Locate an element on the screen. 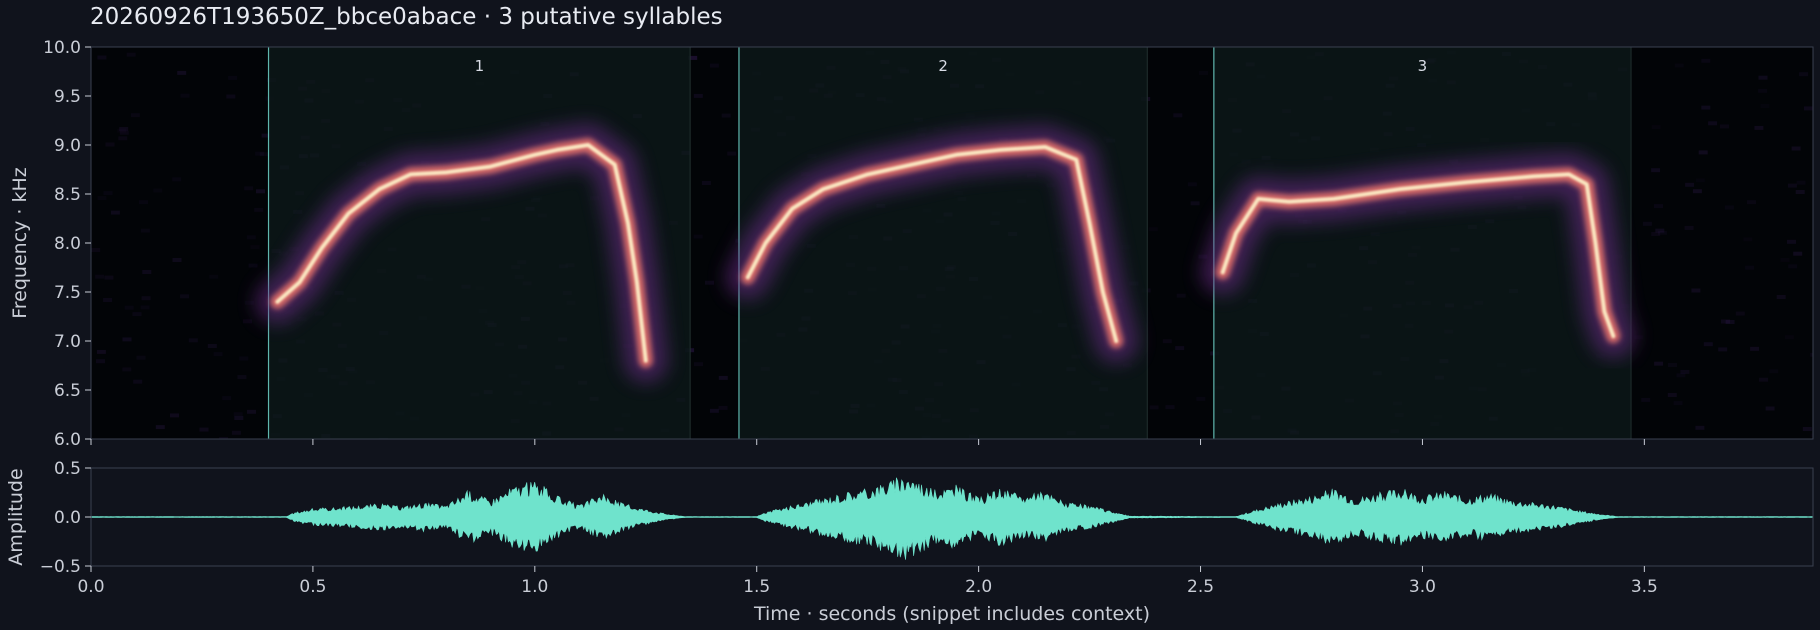 The image size is (1820, 630). syllable-region is located at coordinates (1422, 243).